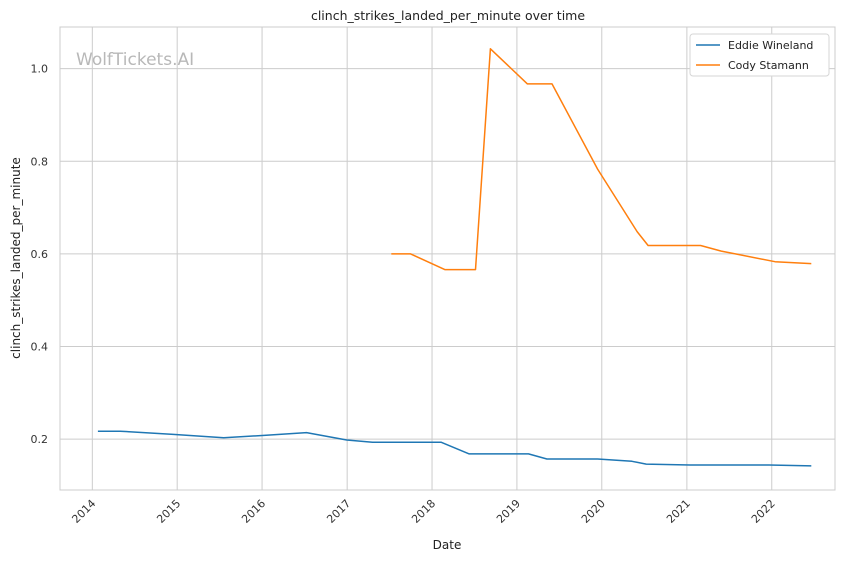 The width and height of the screenshot is (844, 561). I want to click on legend-label-cody-stamann: Cody Stamann, so click(768, 65).